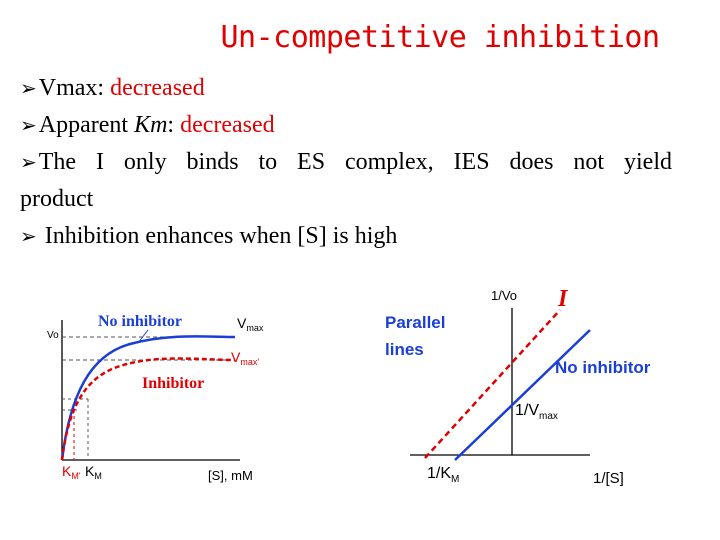 The image size is (720, 540). What do you see at coordinates (230, 475) in the screenshot?
I see `x-axis-label: [S], mM` at bounding box center [230, 475].